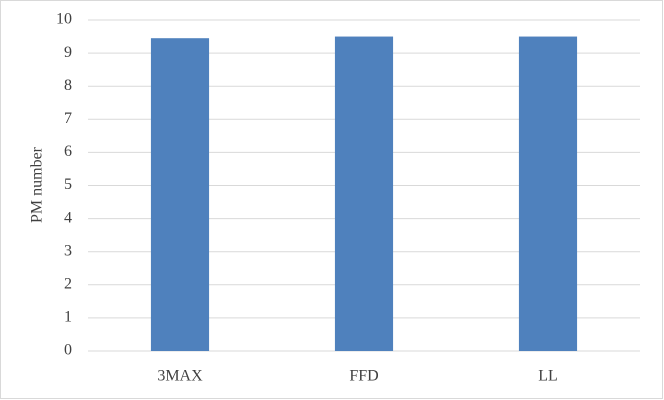  I want to click on y-tick-label: 8, so click(68, 85).